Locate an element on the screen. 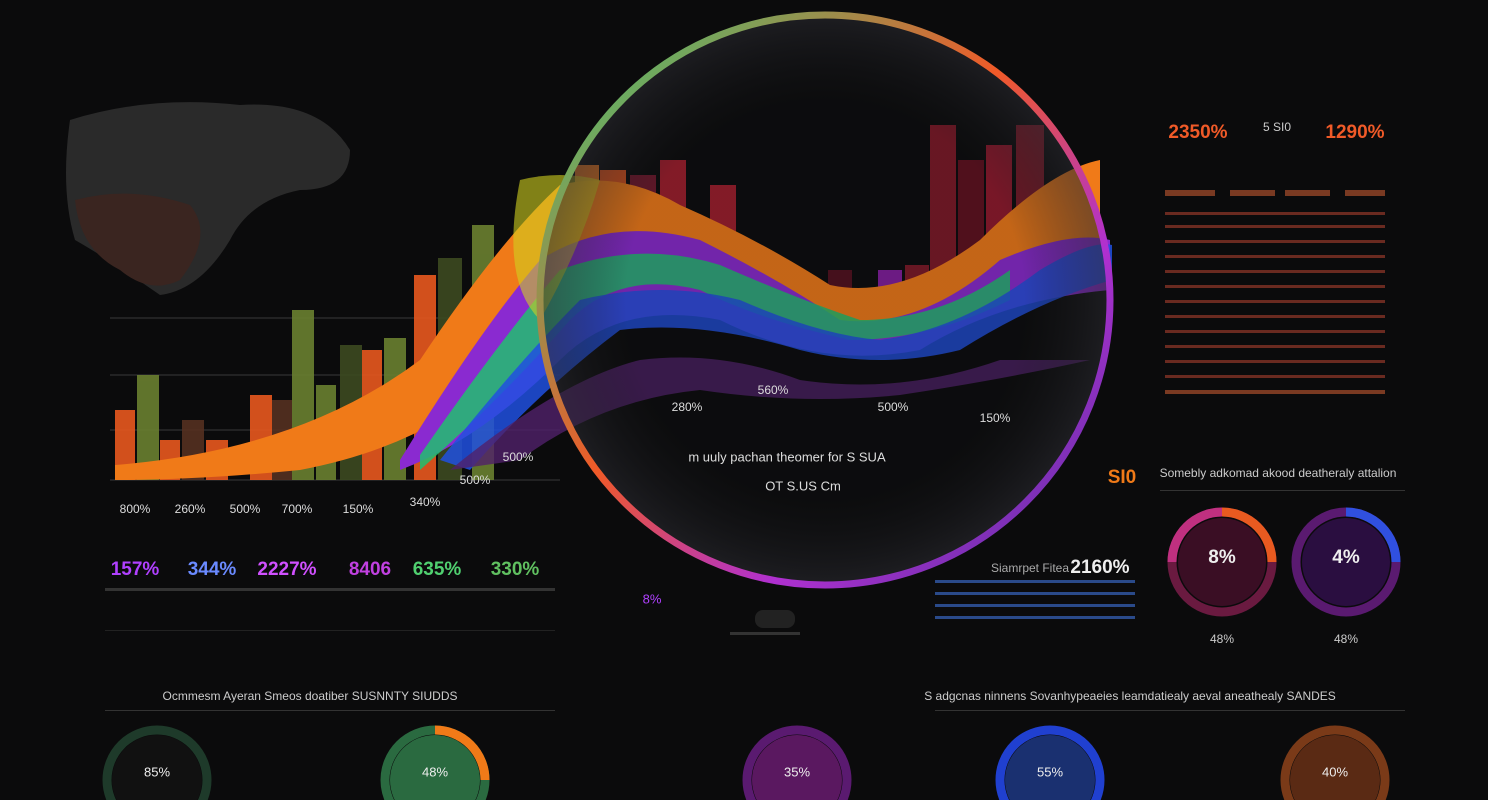 The image size is (1488, 800). chart-label: 700% is located at coordinates (297, 509).